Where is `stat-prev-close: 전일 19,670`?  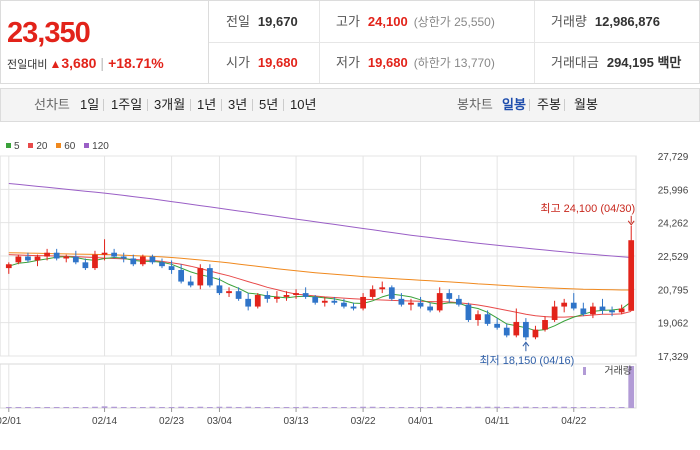
stat-prev-close: 전일 19,670 is located at coordinates (262, 21).